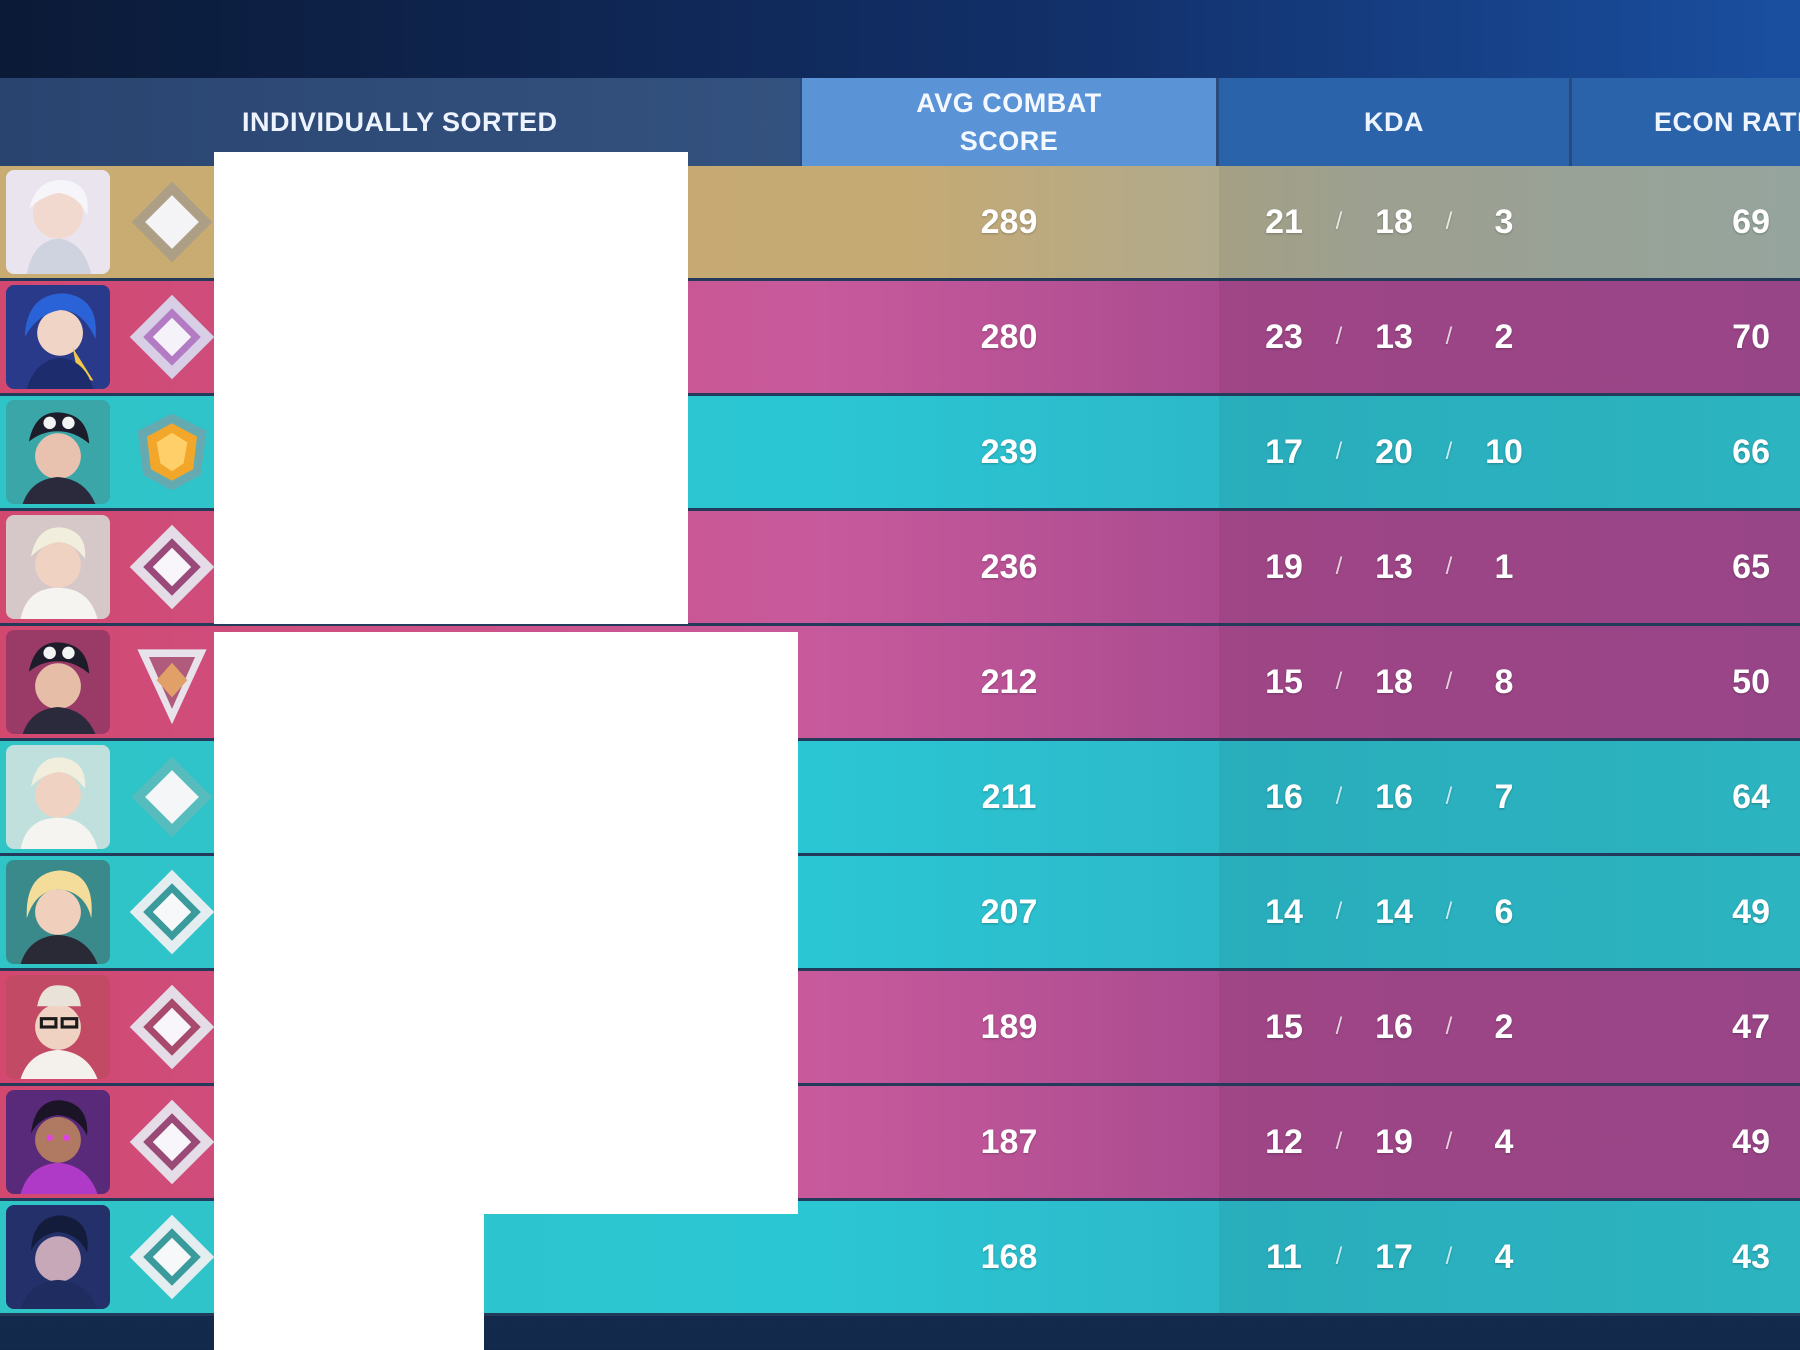 The image size is (1800, 1350). What do you see at coordinates (1394, 122) in the screenshot?
I see `header-kda: KDA` at bounding box center [1394, 122].